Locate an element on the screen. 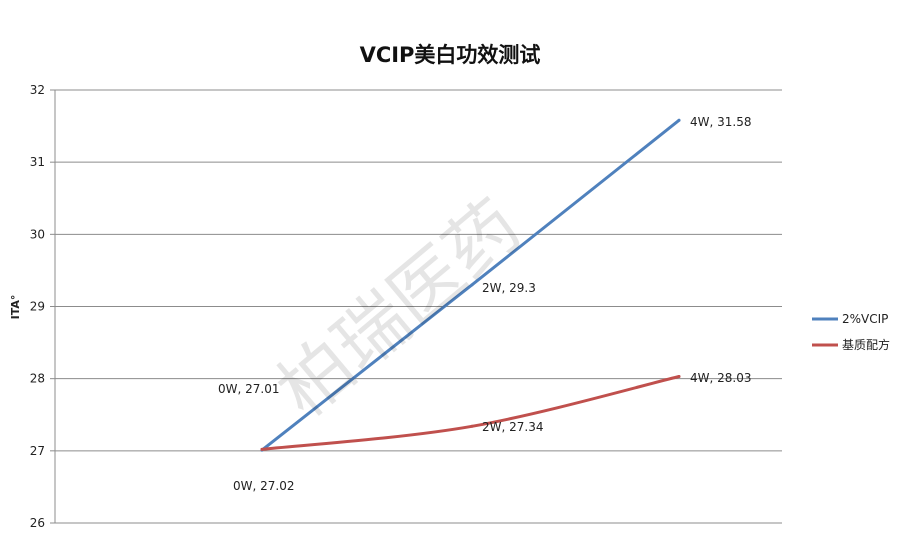  data-label: 4W, 28.03 is located at coordinates (720, 378).